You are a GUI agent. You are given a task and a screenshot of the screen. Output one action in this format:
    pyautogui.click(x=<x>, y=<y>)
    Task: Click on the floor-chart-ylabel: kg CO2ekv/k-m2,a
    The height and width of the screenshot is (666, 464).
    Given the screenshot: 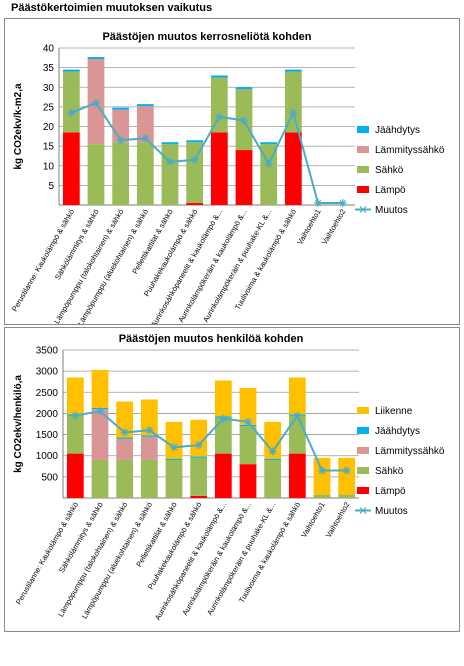 What is the action you would take?
    pyautogui.click(x=18, y=126)
    